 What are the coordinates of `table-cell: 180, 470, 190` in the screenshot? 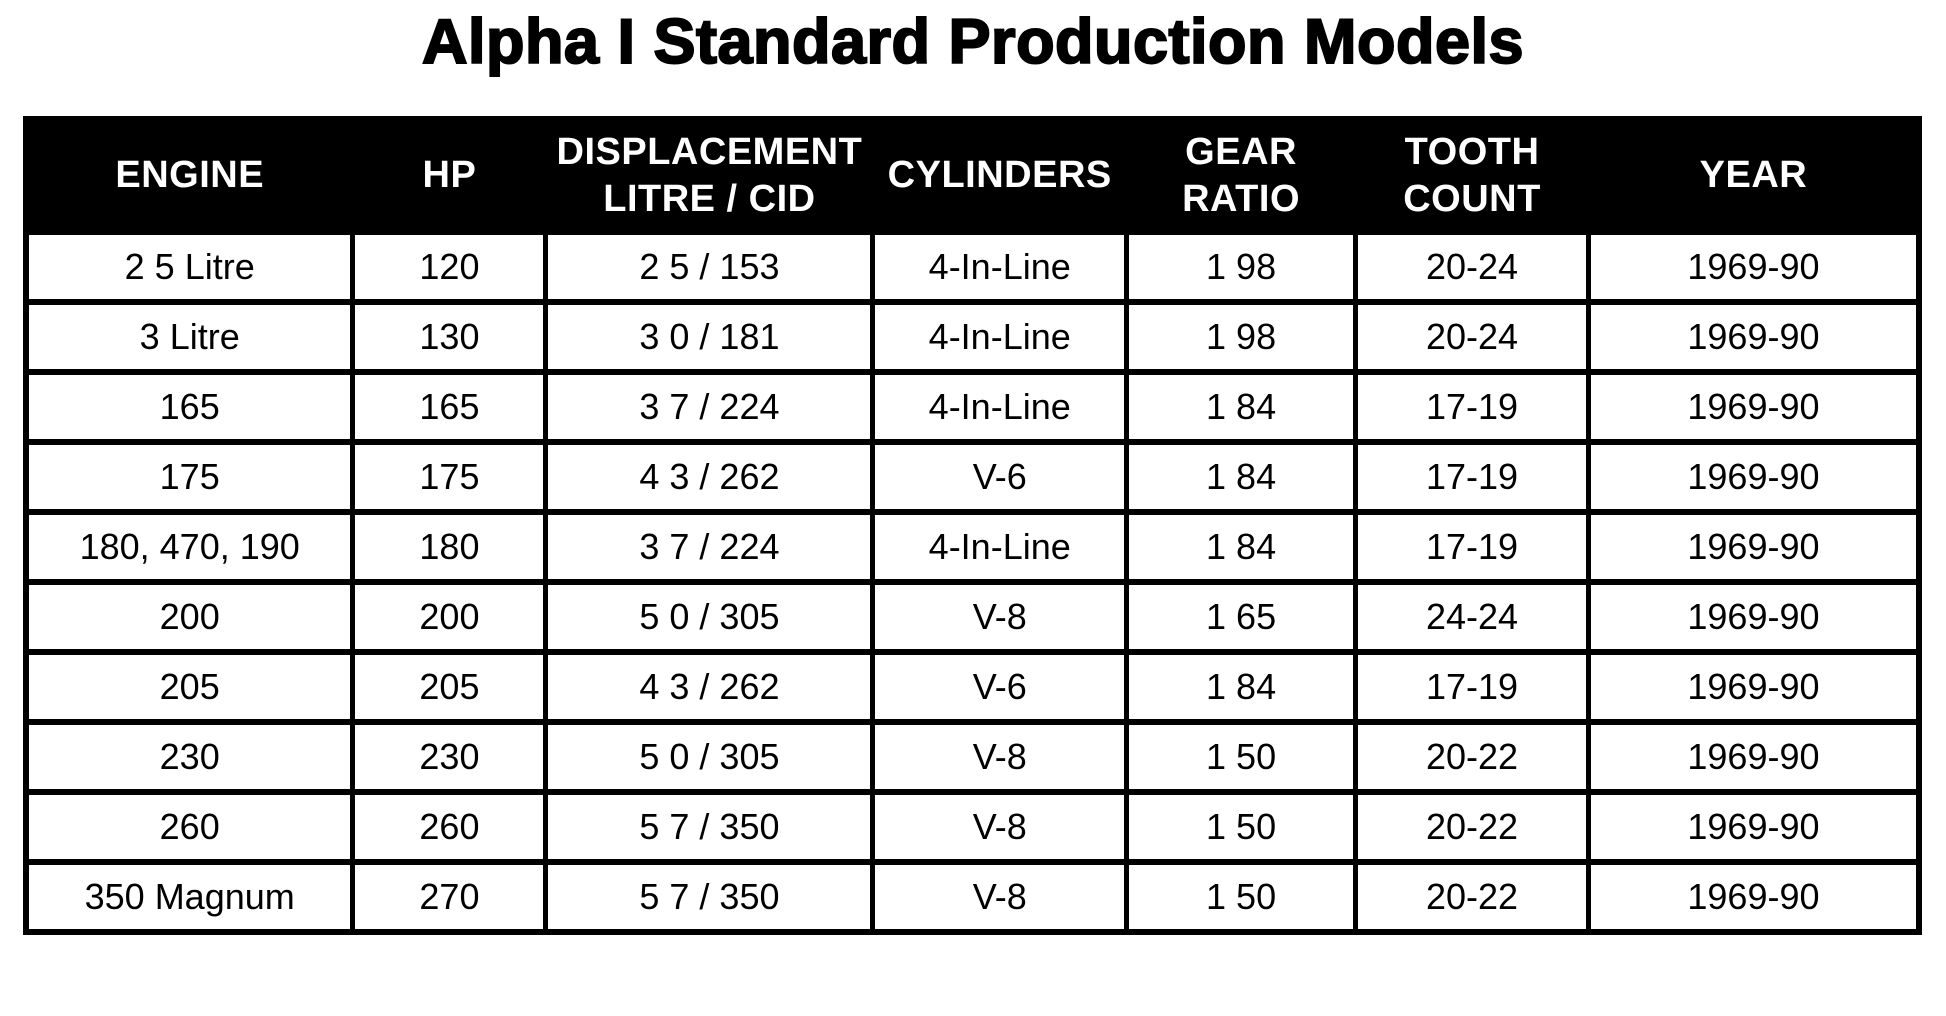 It's located at (189, 547).